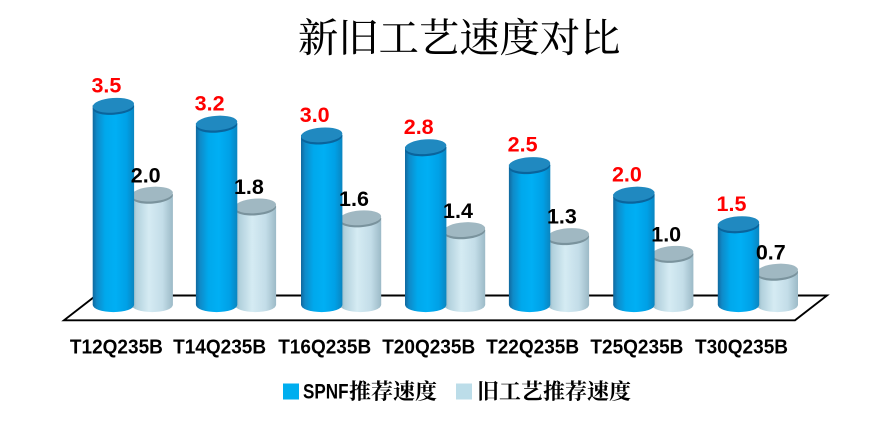 This screenshot has width=893, height=425. What do you see at coordinates (666, 235) in the screenshot?
I see `svg-text: 1.0` at bounding box center [666, 235].